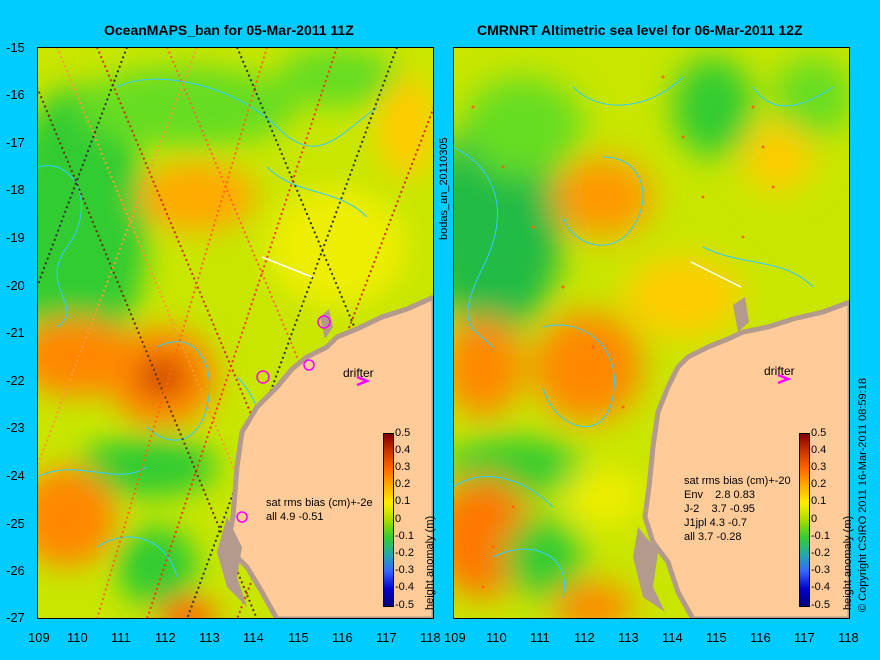 The height and width of the screenshot is (660, 880). Describe the element at coordinates (715, 523) in the screenshot. I see `right-stats-line: J1jpl 4.3 -0.7` at that location.